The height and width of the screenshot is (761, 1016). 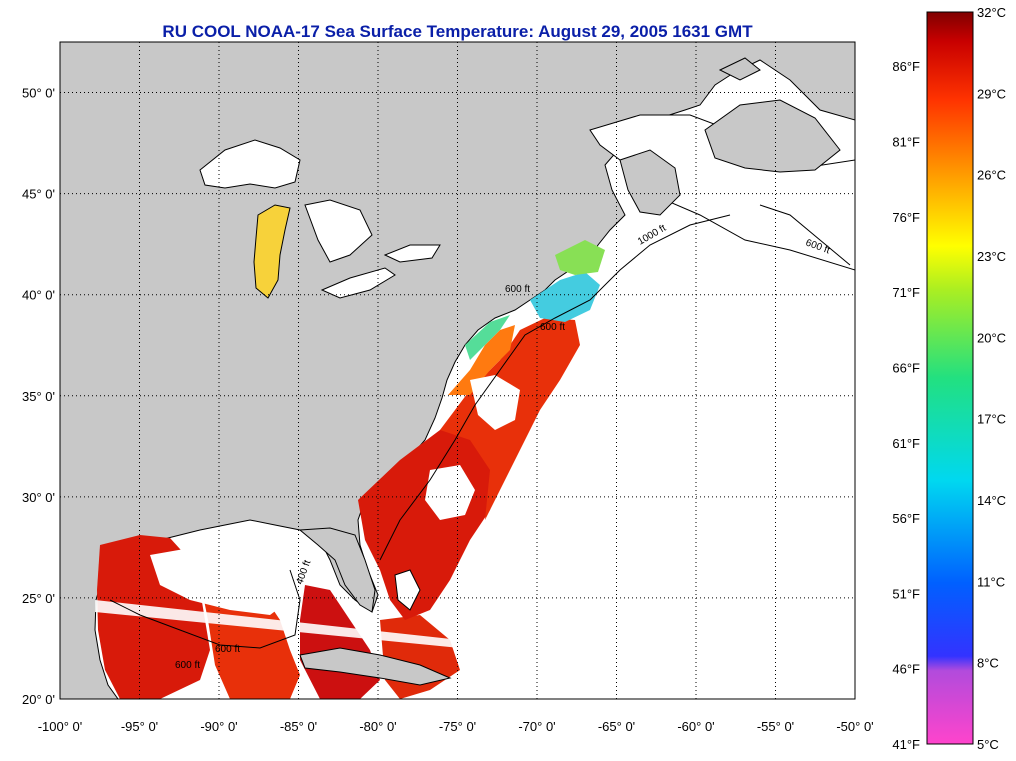 I want to click on florida-peninsula, so click(x=337, y=570).